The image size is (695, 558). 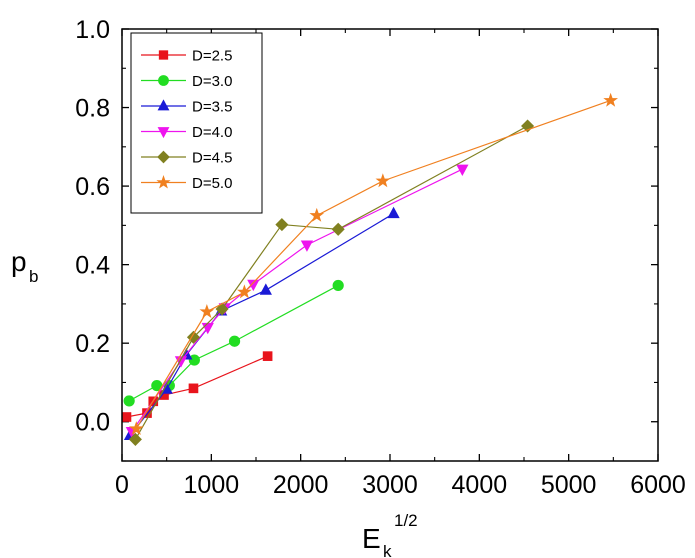 What do you see at coordinates (92, 423) in the screenshot?
I see `y-tick-label: 0.0` at bounding box center [92, 423].